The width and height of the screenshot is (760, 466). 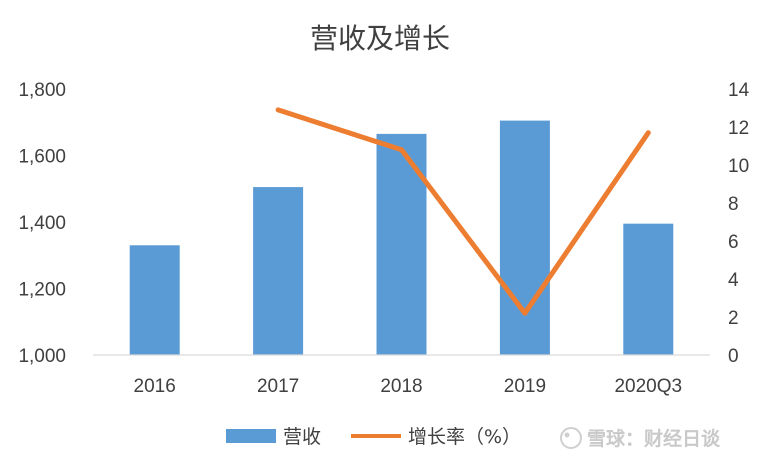 What do you see at coordinates (42, 356) in the screenshot?
I see `left-tick-label: 1,000` at bounding box center [42, 356].